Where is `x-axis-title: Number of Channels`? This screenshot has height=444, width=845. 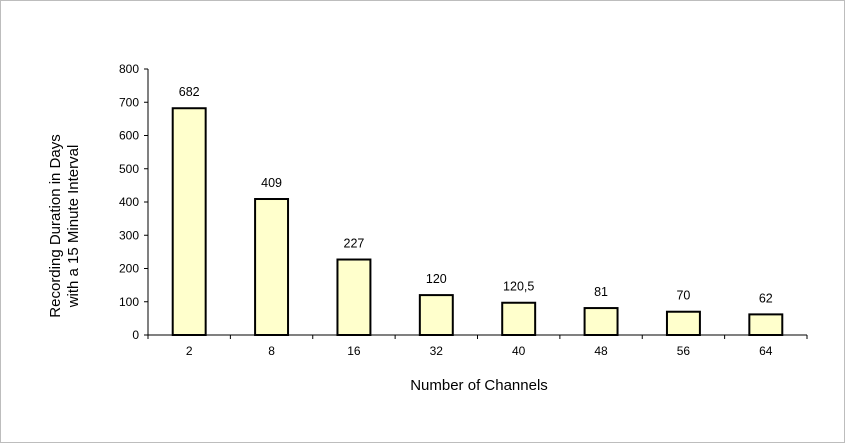
x-axis-title: Number of Channels is located at coordinates (479, 385).